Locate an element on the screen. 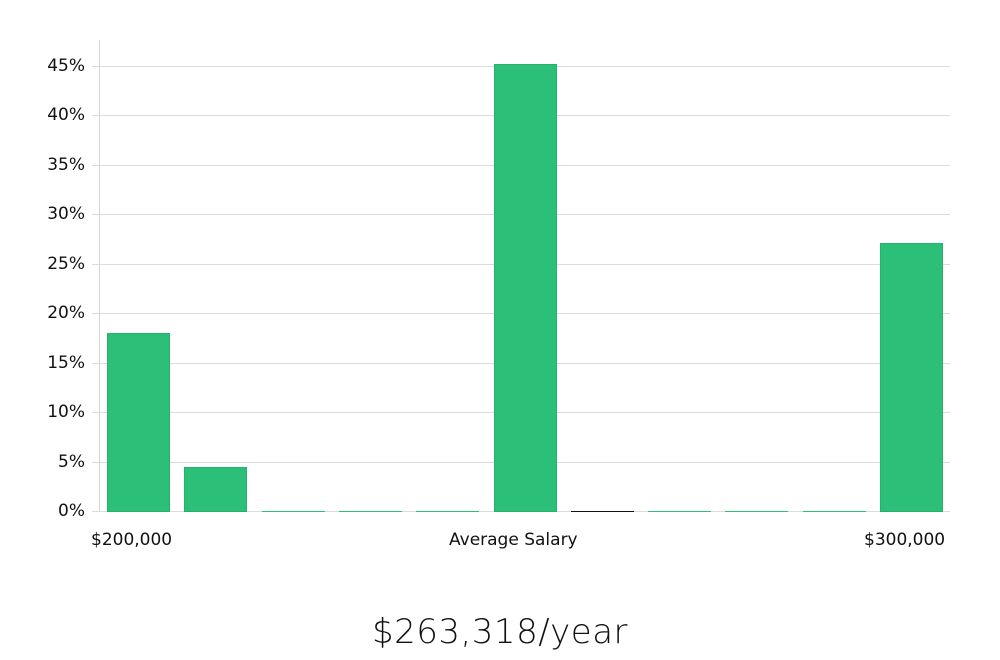  y-tick-label: 45% is located at coordinates (66, 65).